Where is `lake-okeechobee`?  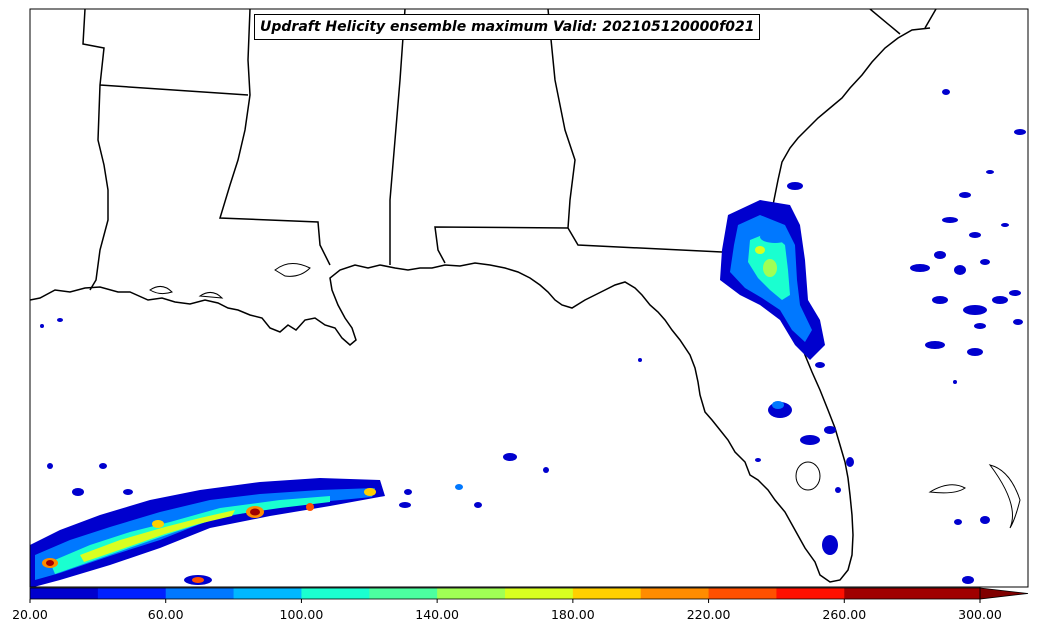 lake-okeechobee is located at coordinates (808, 476).